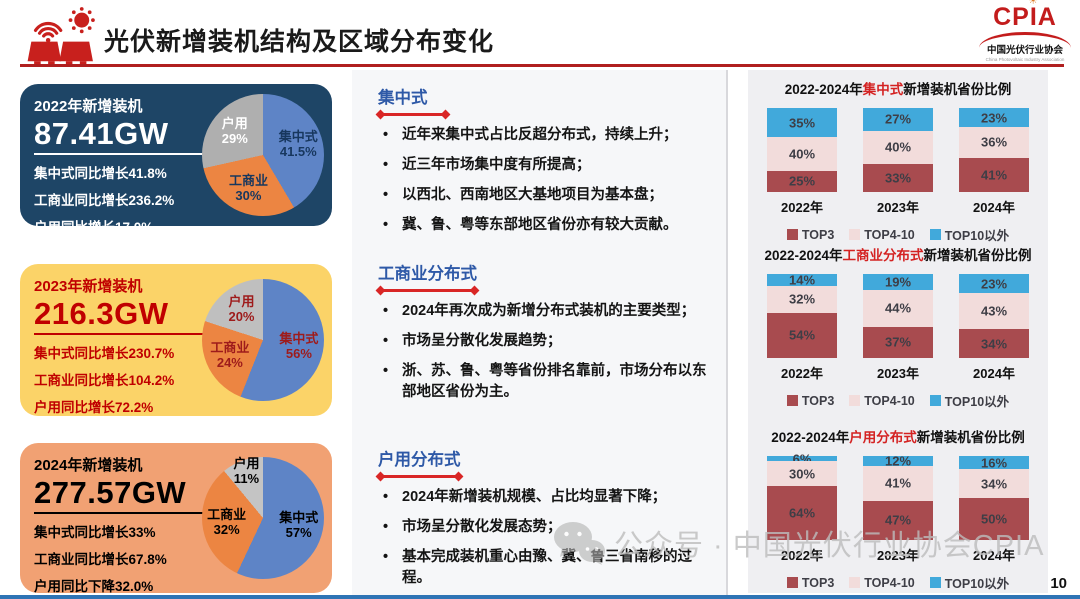 The width and height of the screenshot is (1080, 599). What do you see at coordinates (248, 187) in the screenshot?
I see `pie-slice-label: 工商业 30%` at bounding box center [248, 187].